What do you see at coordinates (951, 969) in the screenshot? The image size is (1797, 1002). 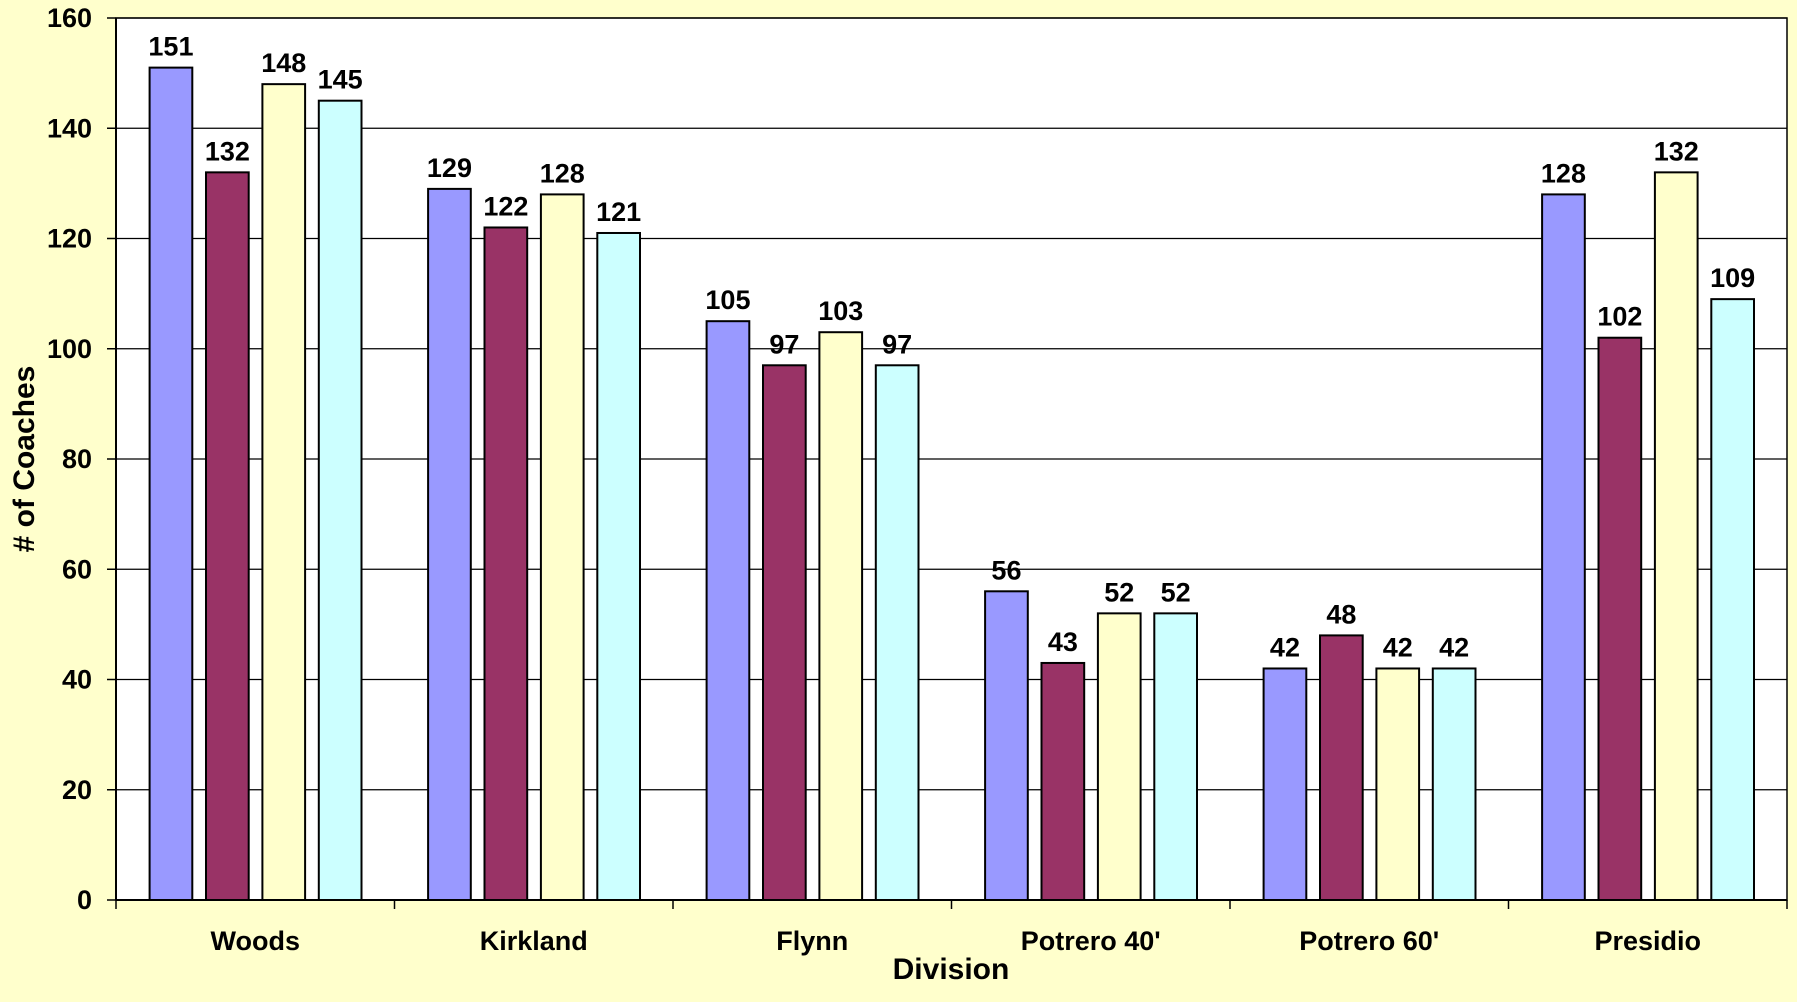 I see `x-axis-title: Division` at bounding box center [951, 969].